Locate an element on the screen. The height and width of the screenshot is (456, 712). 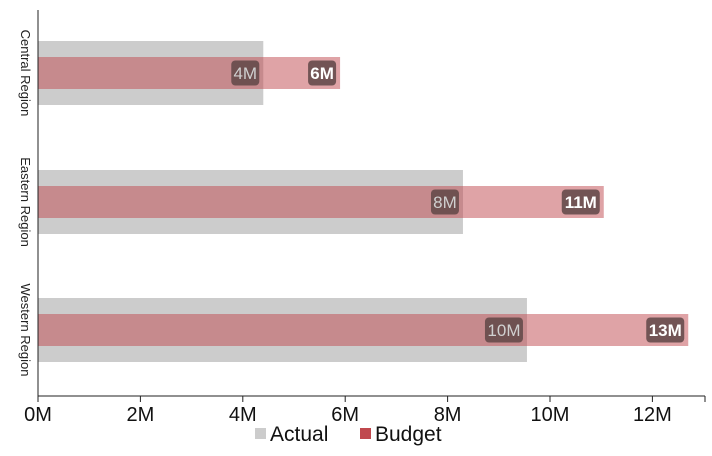
x-tick-label-10M: 10M is located at coordinates (550, 415).